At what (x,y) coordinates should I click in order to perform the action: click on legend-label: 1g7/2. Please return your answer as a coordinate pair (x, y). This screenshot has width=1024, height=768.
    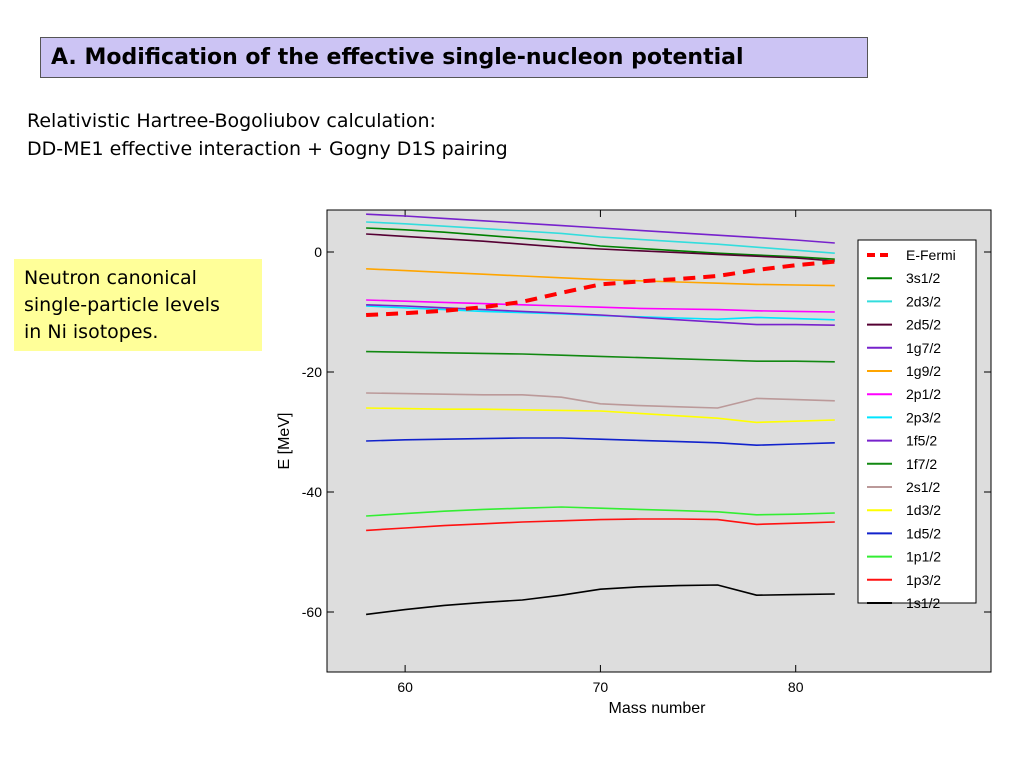
    Looking at the image, I should click on (923, 348).